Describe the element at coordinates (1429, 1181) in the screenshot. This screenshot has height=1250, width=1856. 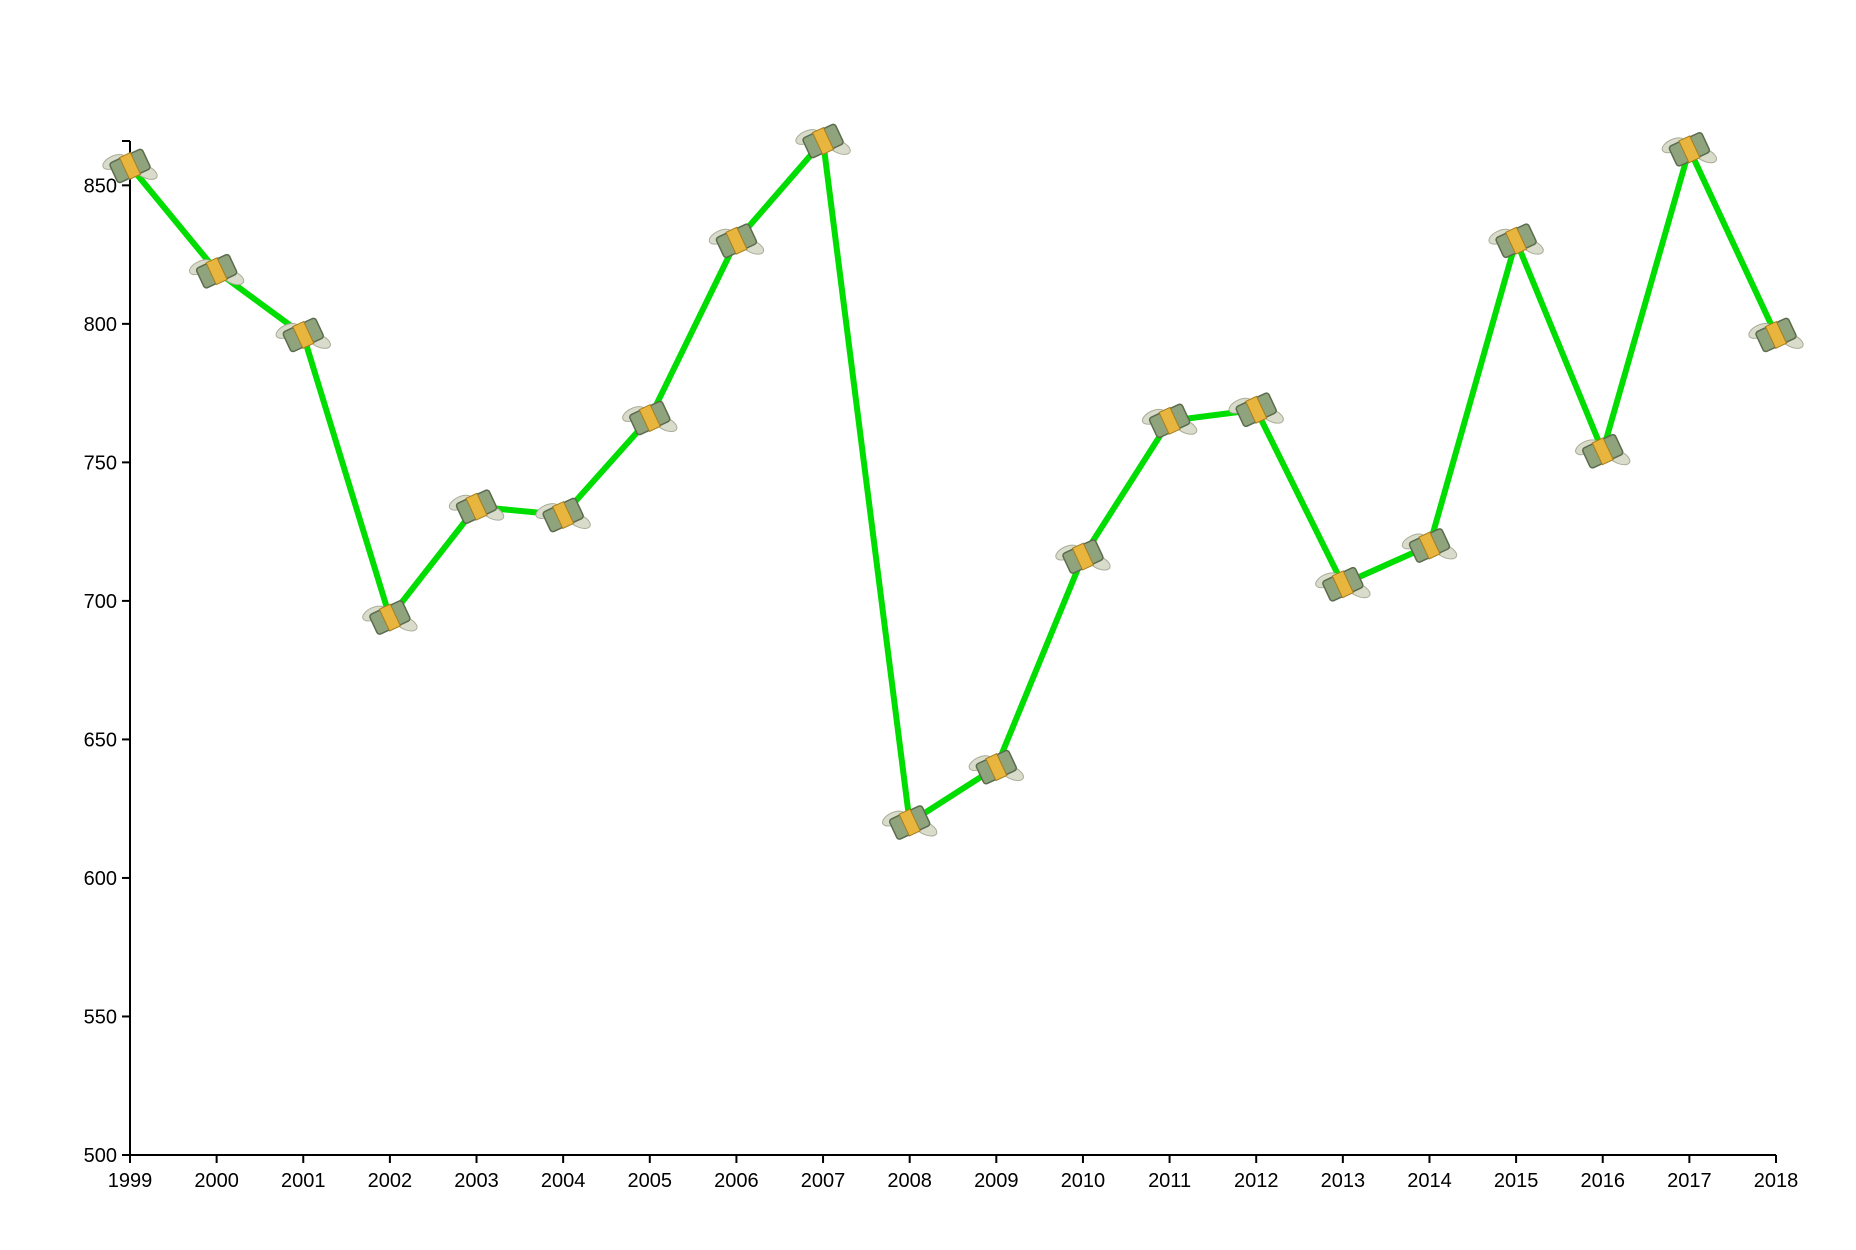
I see `x-tick-label: 2014` at that location.